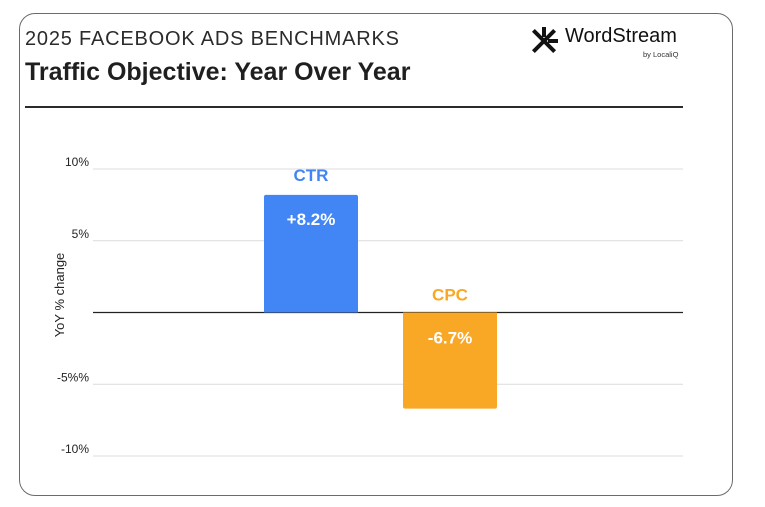 The height and width of the screenshot is (507, 765). Describe the element at coordinates (311, 253) in the screenshot. I see `bar-ctr` at that location.